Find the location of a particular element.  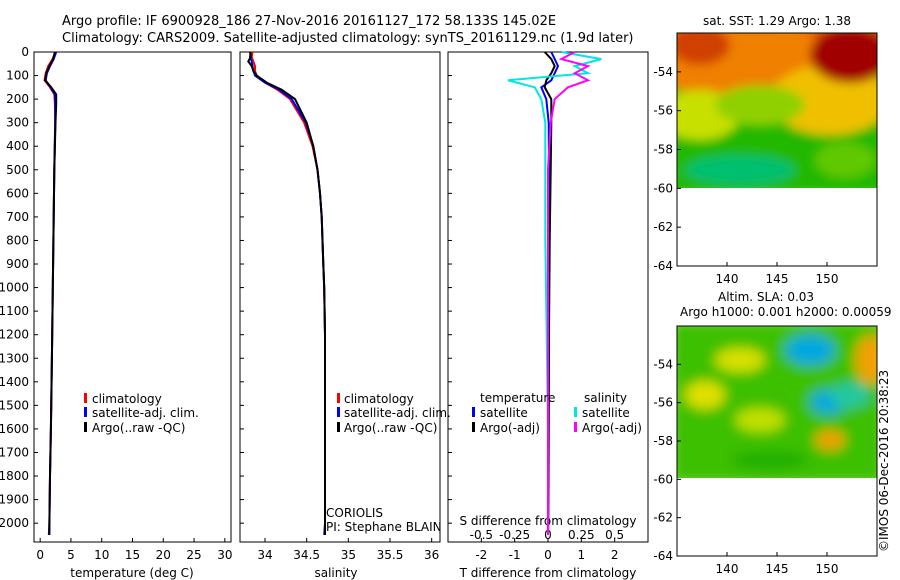

x-tick-label: 36 is located at coordinates (431, 555).